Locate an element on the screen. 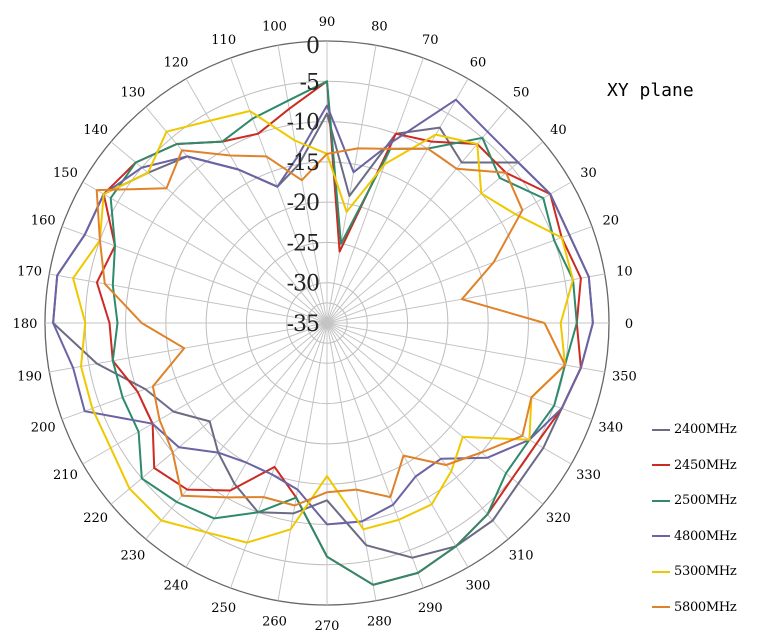 This screenshot has height=644, width=775. angle-tick-label: 40 is located at coordinates (558, 130).